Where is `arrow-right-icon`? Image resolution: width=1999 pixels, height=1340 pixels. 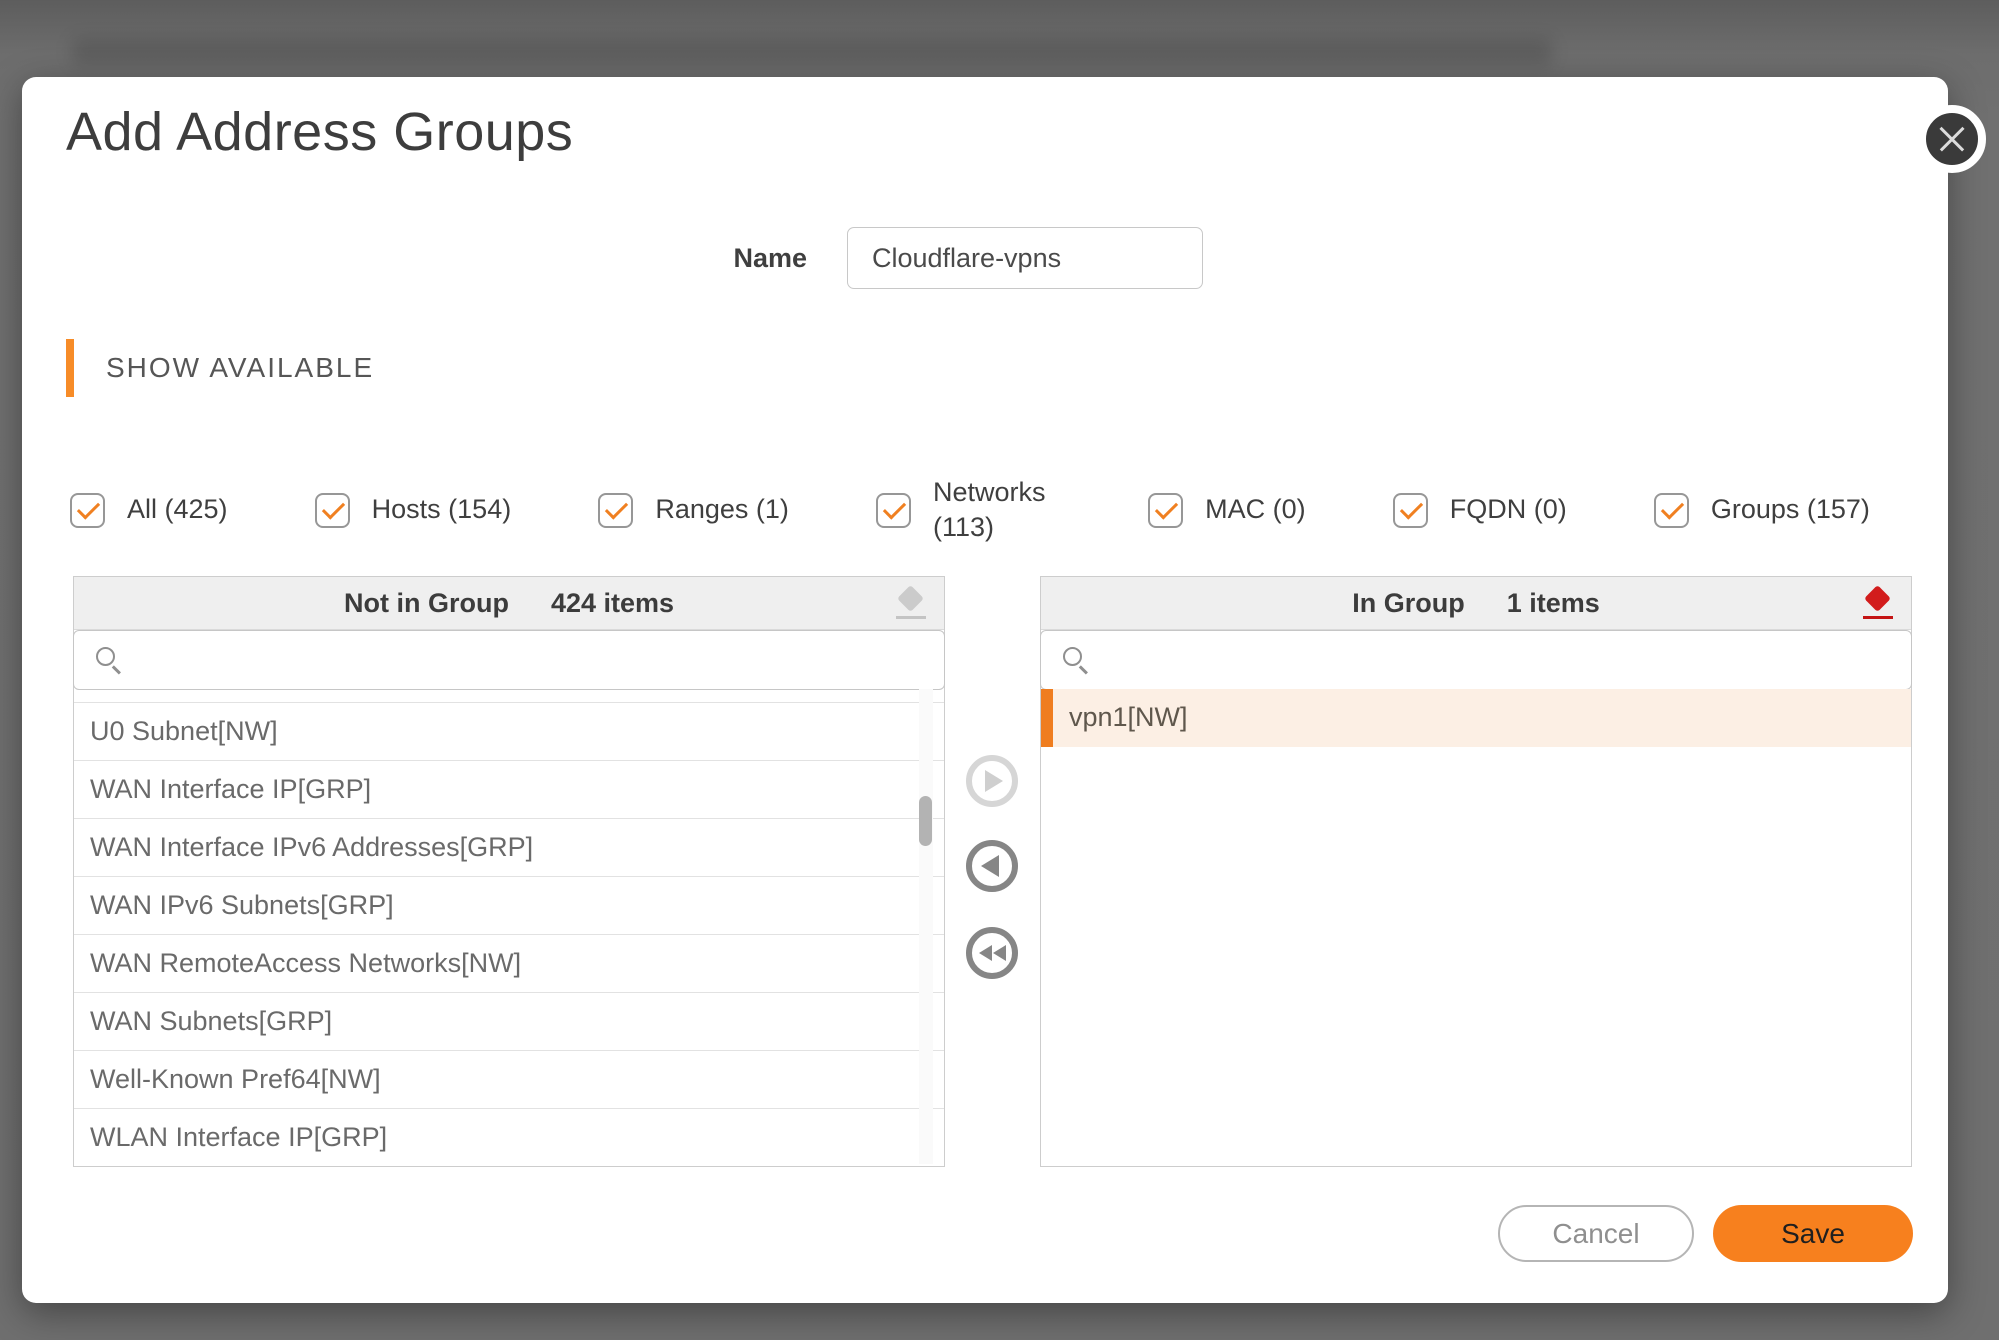 arrow-right-icon is located at coordinates (994, 781).